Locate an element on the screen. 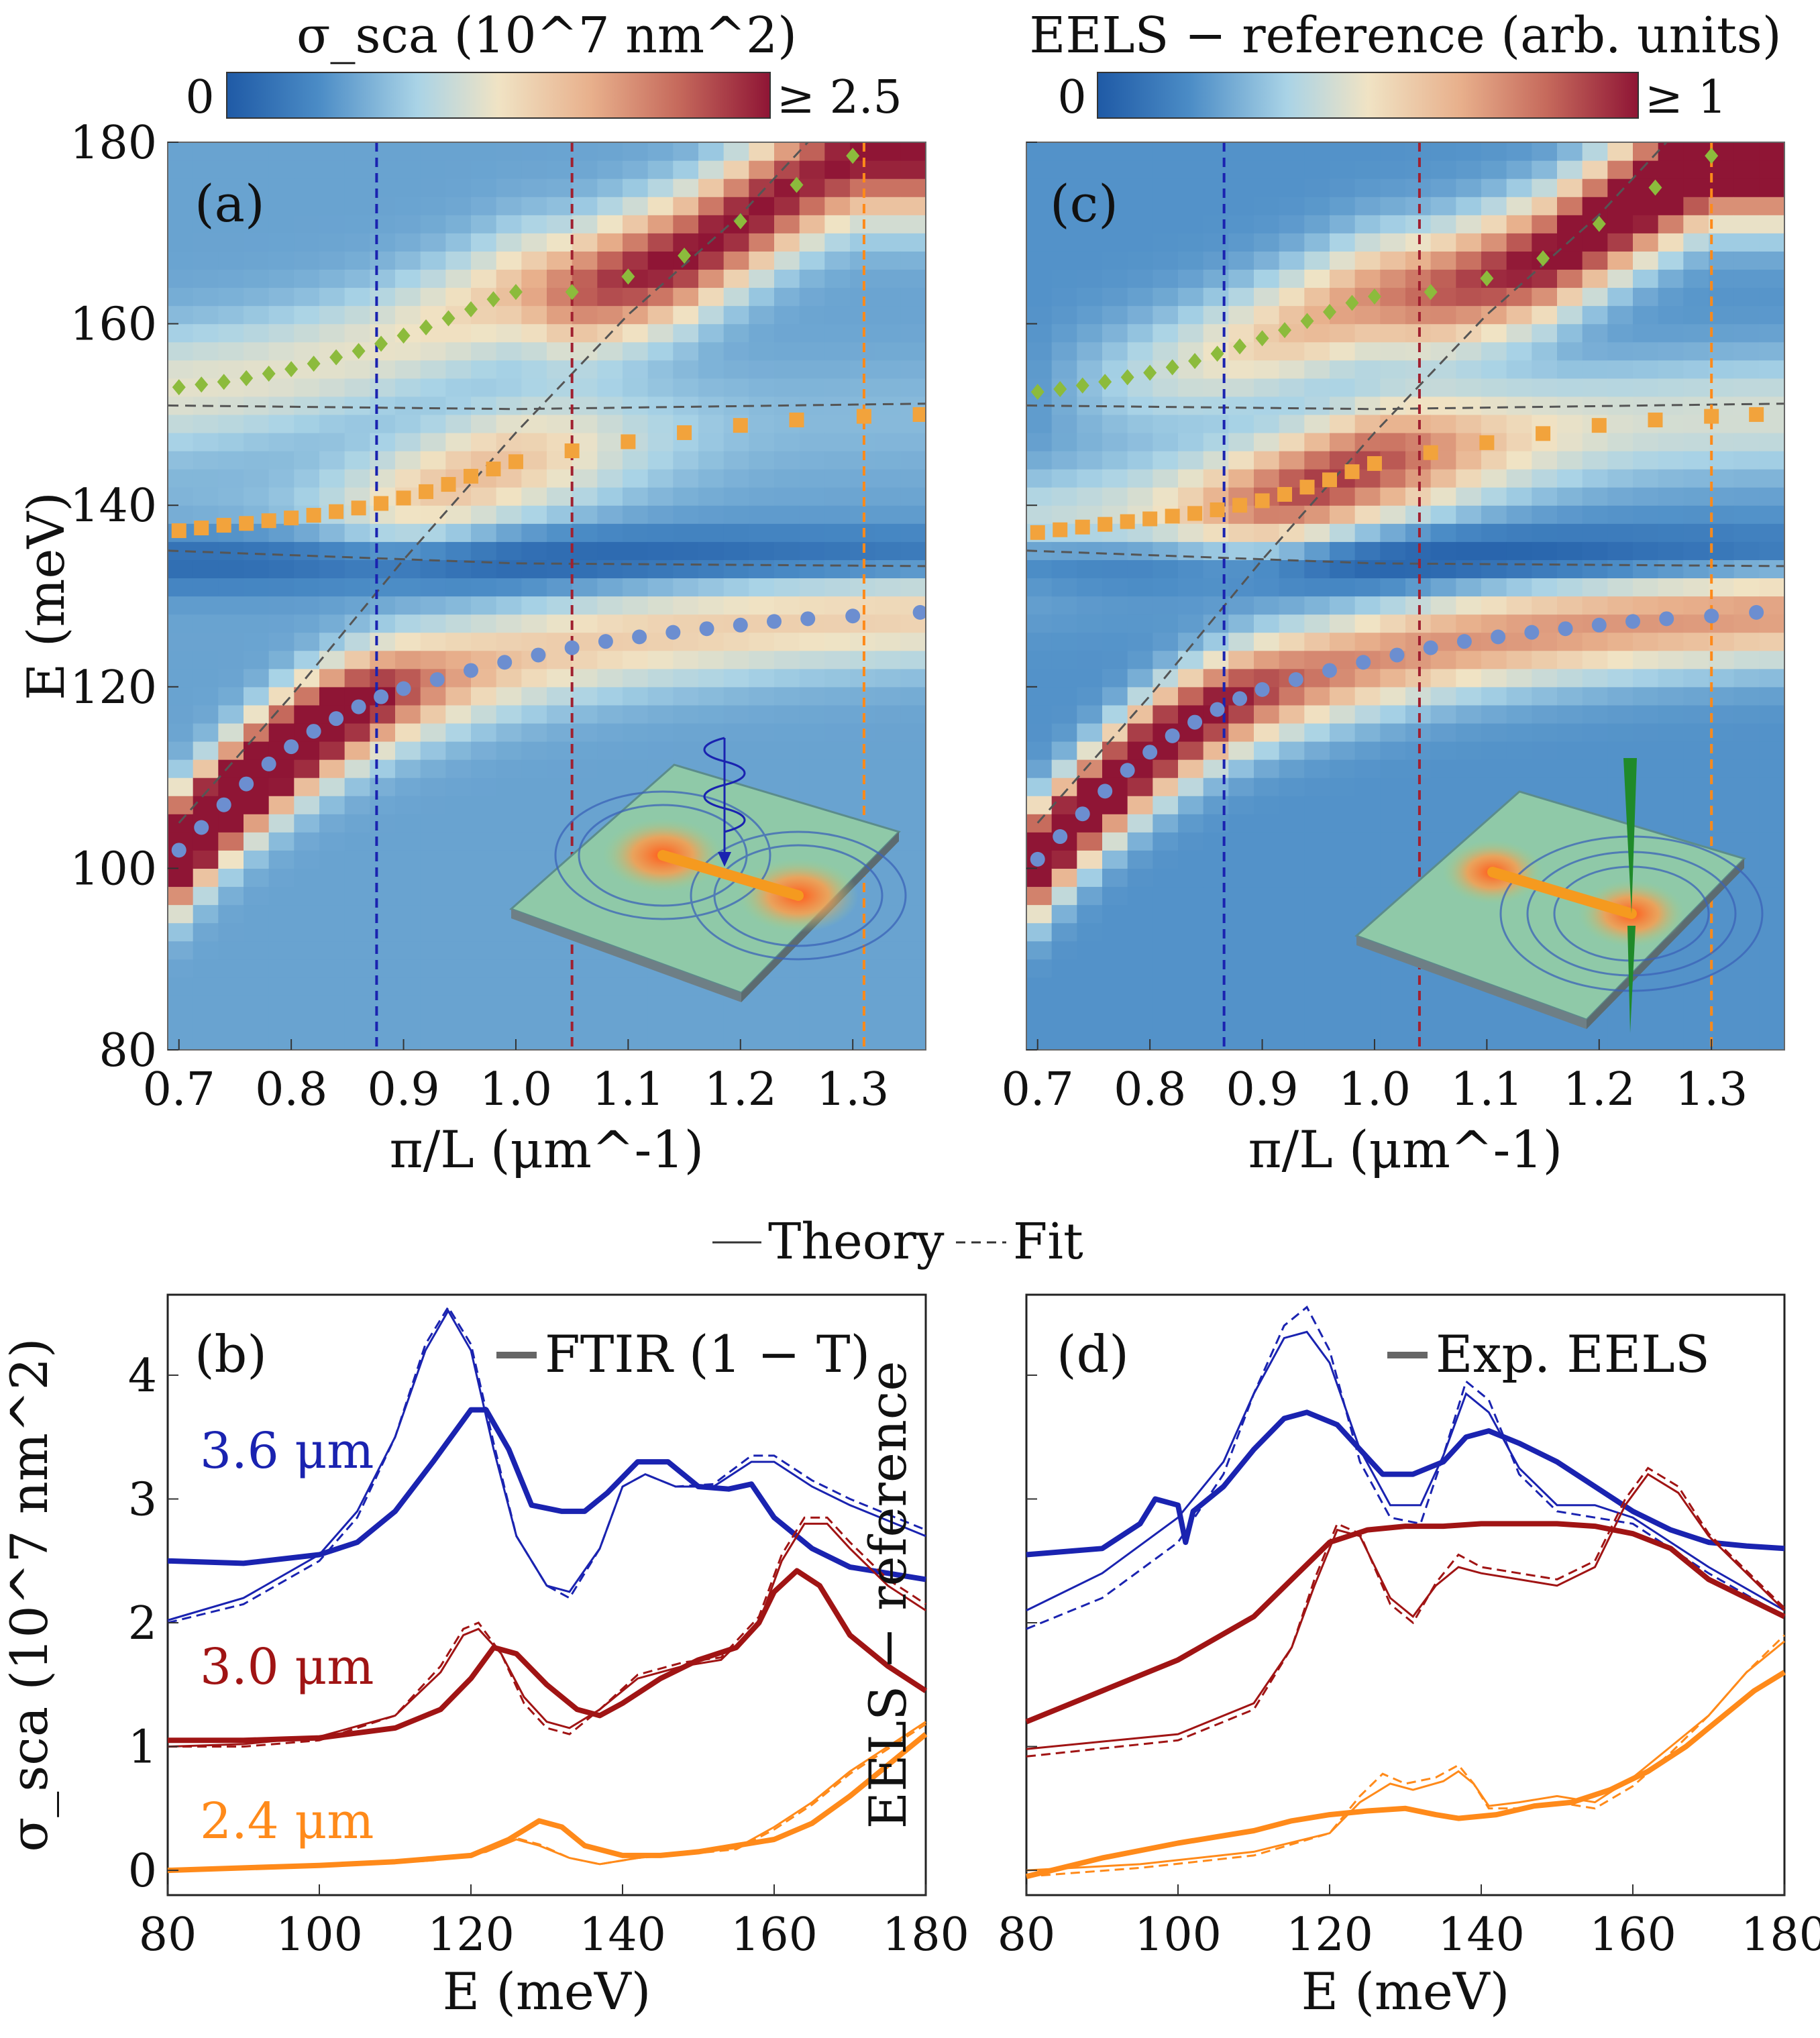 The width and height of the screenshot is (1820, 2038). panel-b-series-1-exp is located at coordinates (548, 1656).